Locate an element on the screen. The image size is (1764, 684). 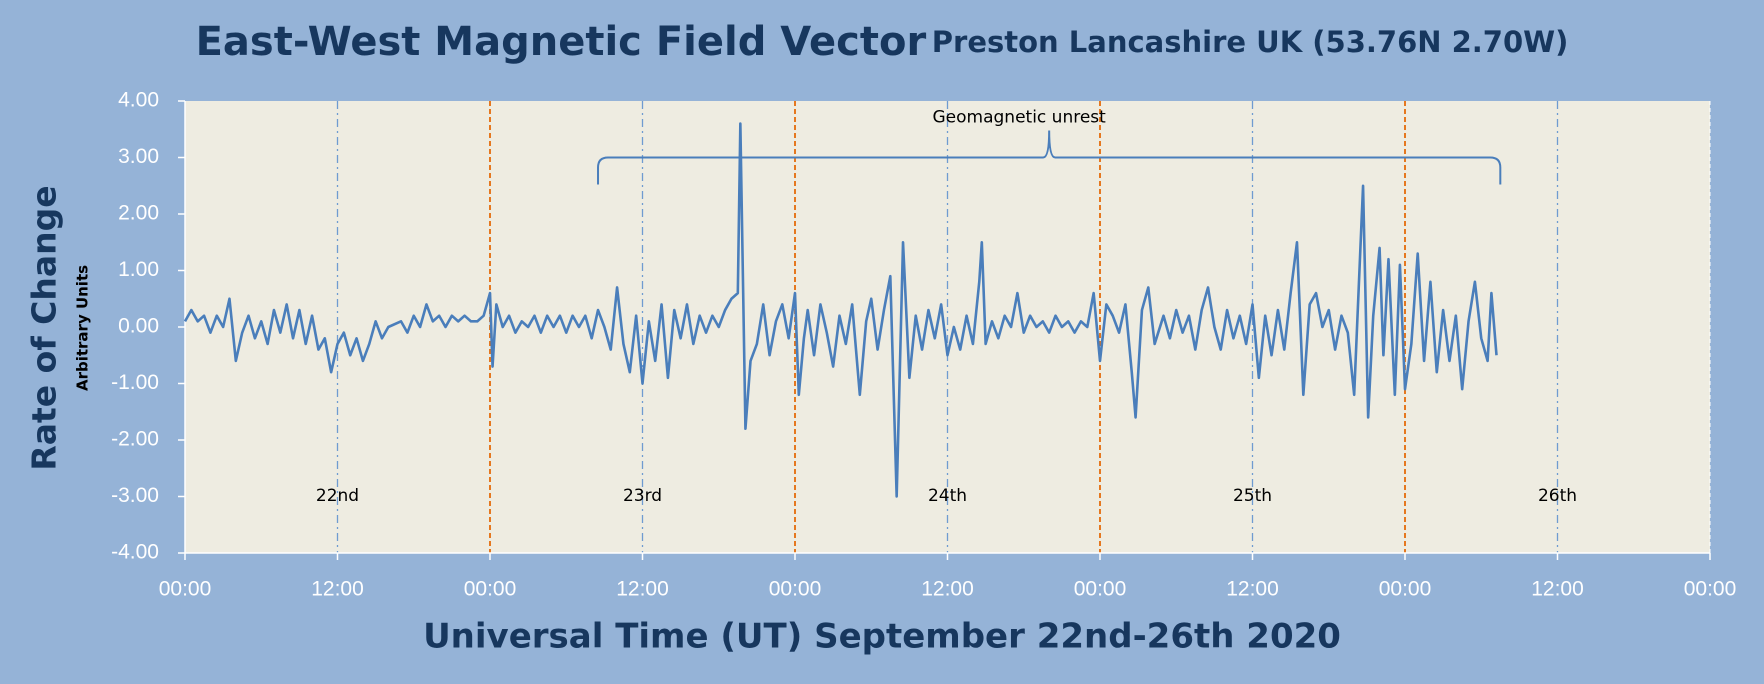
y-tick-label: -2.00 is located at coordinates (135, 439).